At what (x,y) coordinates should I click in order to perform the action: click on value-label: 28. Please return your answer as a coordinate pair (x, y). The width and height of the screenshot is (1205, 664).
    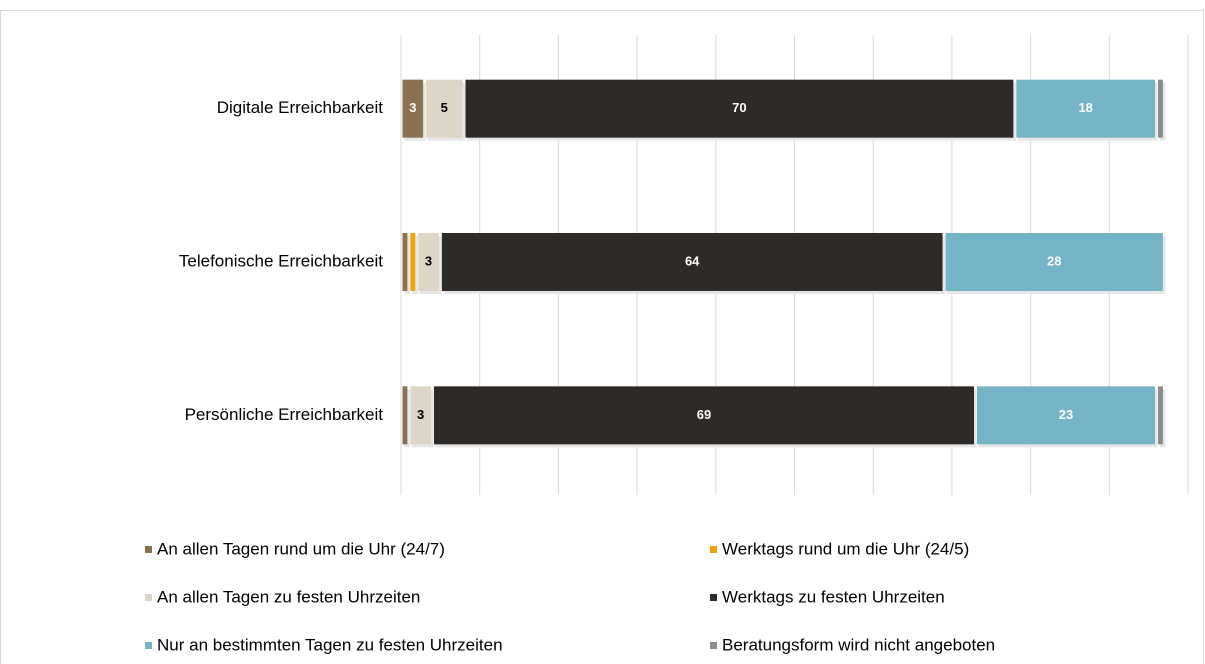
    Looking at the image, I should click on (1054, 260).